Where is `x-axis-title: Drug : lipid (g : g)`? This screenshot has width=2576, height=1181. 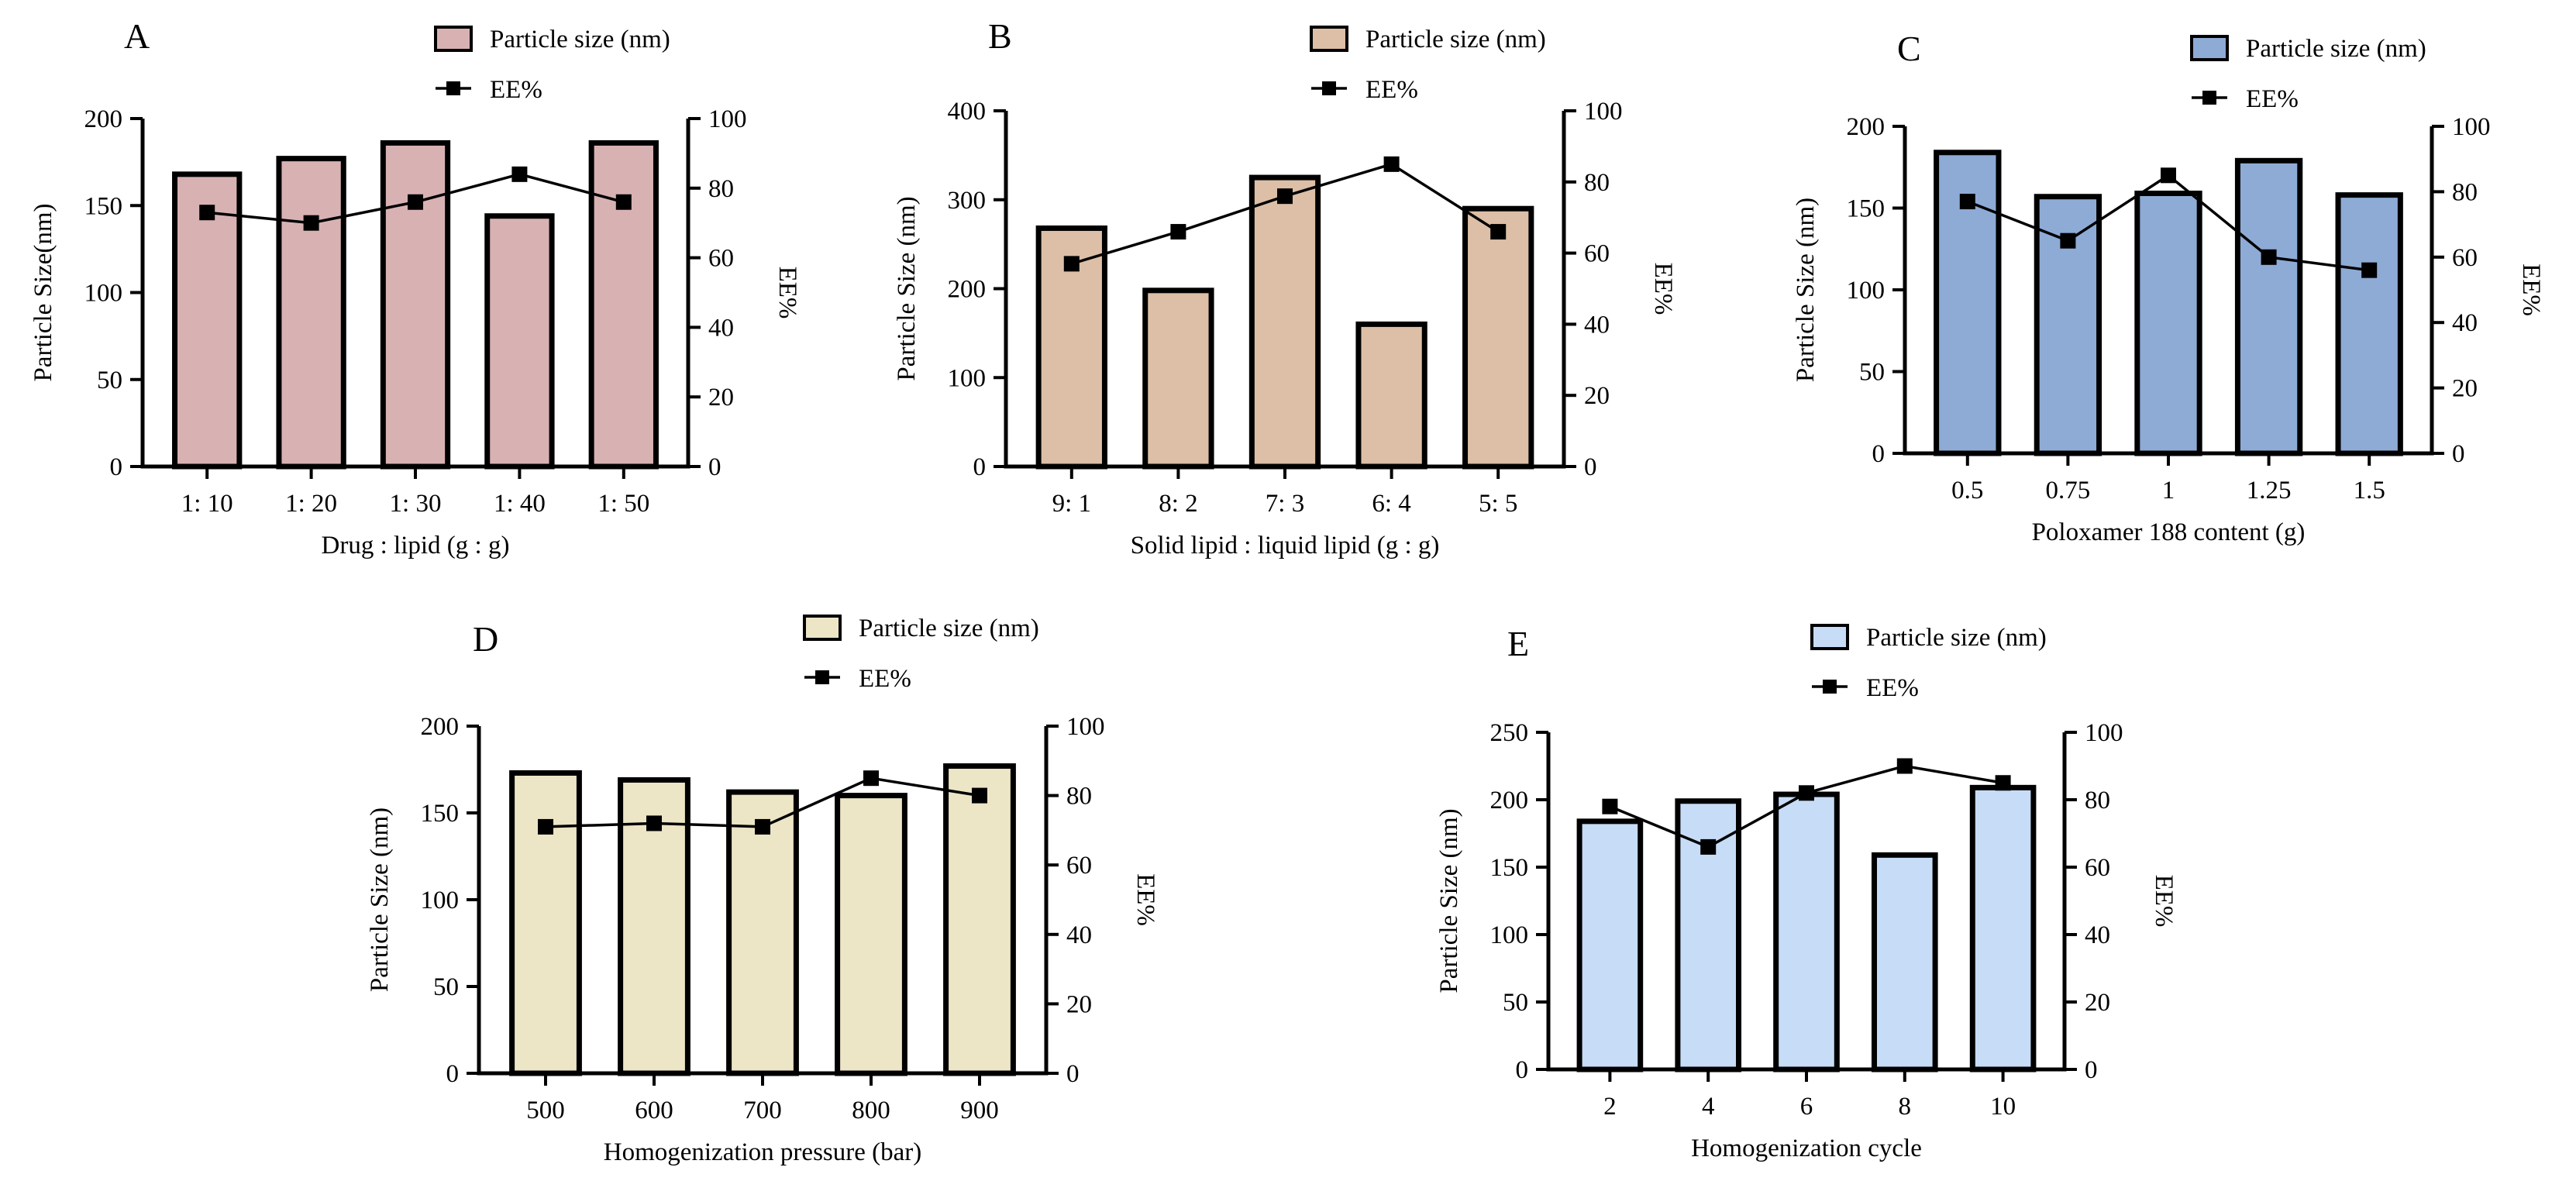 x-axis-title: Drug : lipid (g : g) is located at coordinates (416, 546).